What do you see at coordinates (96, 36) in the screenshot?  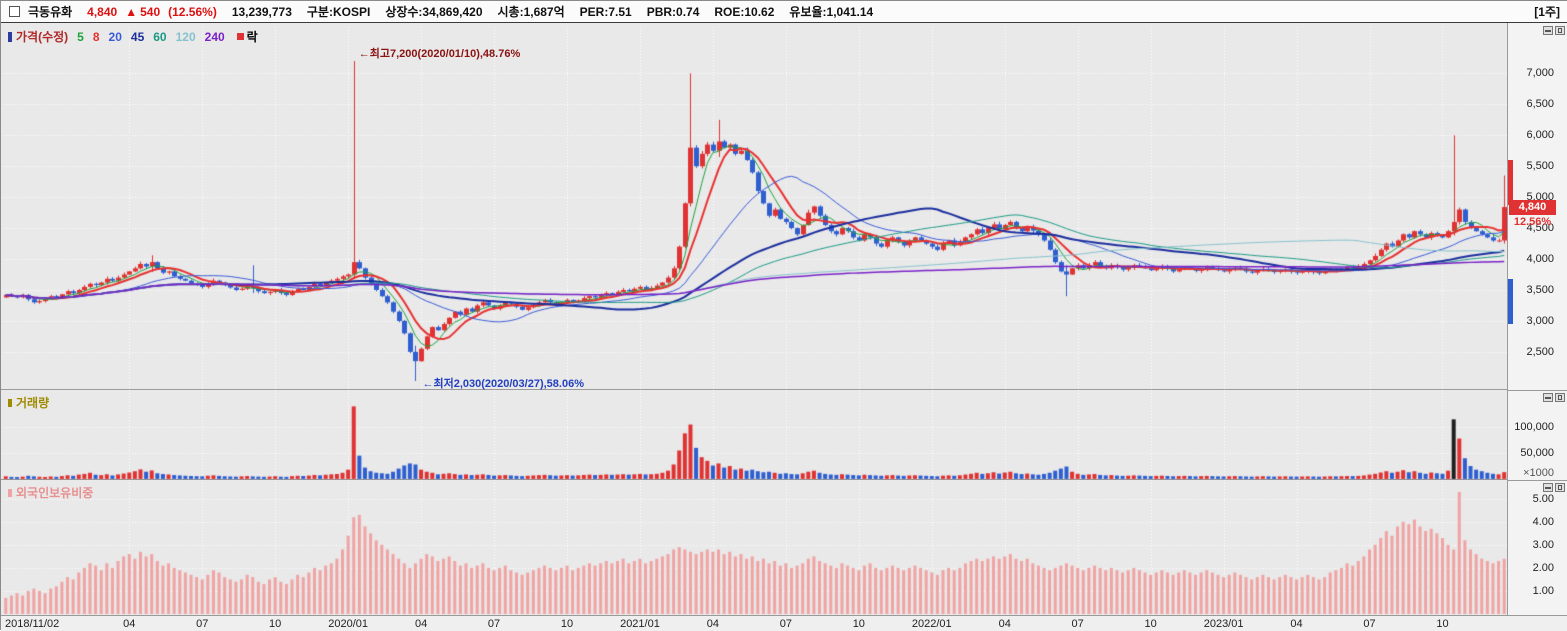 I see `ma-legend-8: 8` at bounding box center [96, 36].